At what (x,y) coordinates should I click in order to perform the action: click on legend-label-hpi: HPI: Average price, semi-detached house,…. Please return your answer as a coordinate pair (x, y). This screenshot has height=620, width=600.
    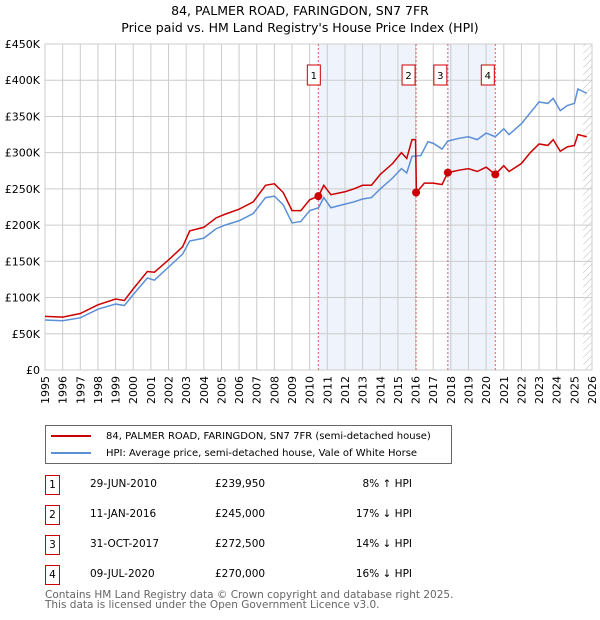
    Looking at the image, I should click on (262, 453).